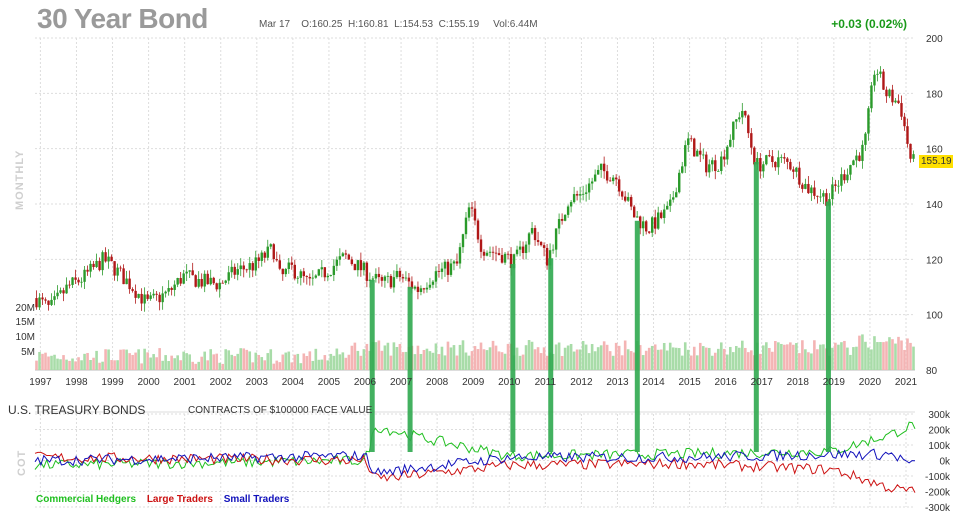 The width and height of the screenshot is (953, 516). I want to click on price-change: +0.03 (0.02%), so click(869, 24).